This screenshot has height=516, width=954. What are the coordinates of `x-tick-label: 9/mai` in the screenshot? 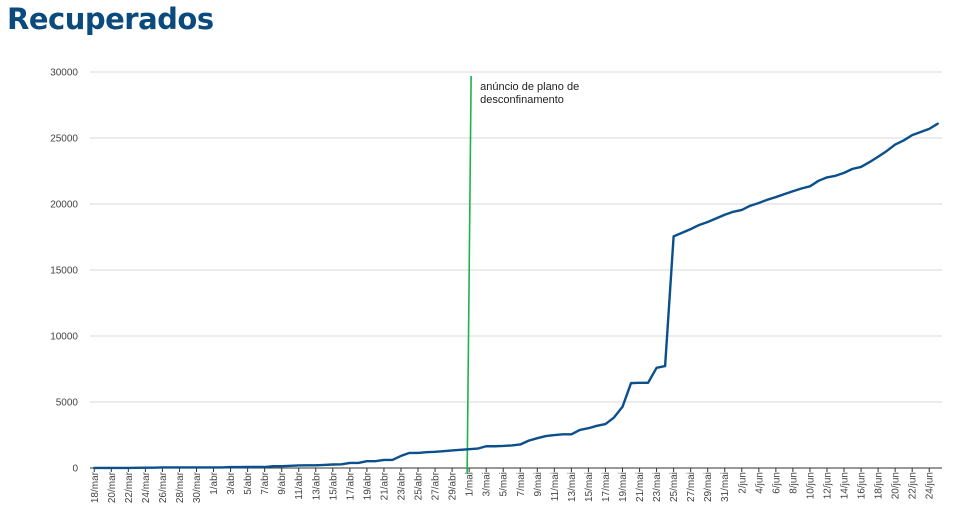 It's located at (538, 484).